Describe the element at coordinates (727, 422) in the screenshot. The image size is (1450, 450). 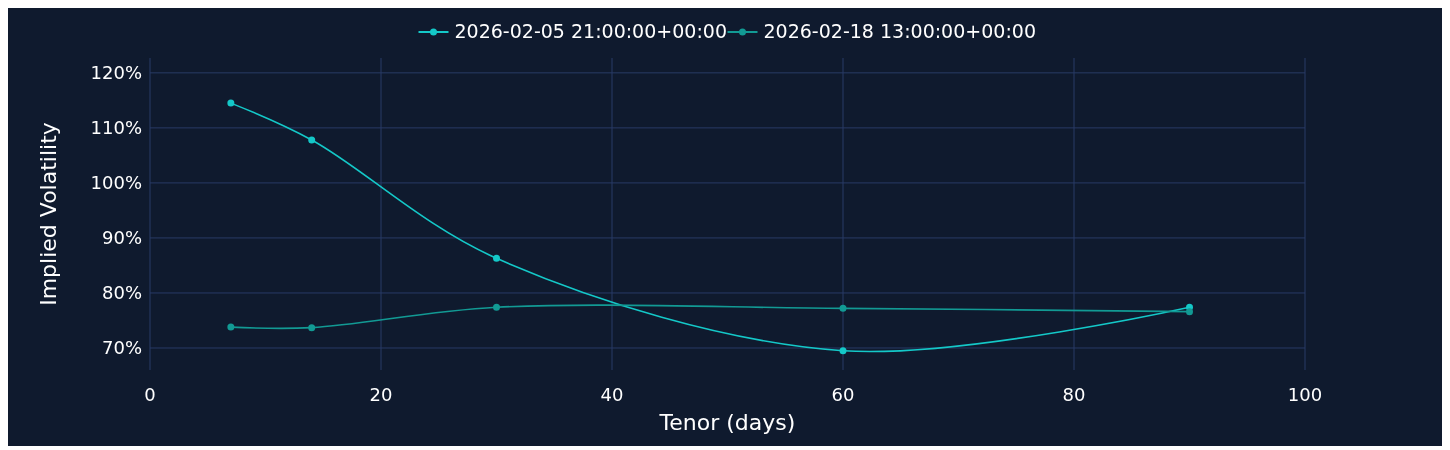
I see `x-axis-title: Tenor (days)` at that location.